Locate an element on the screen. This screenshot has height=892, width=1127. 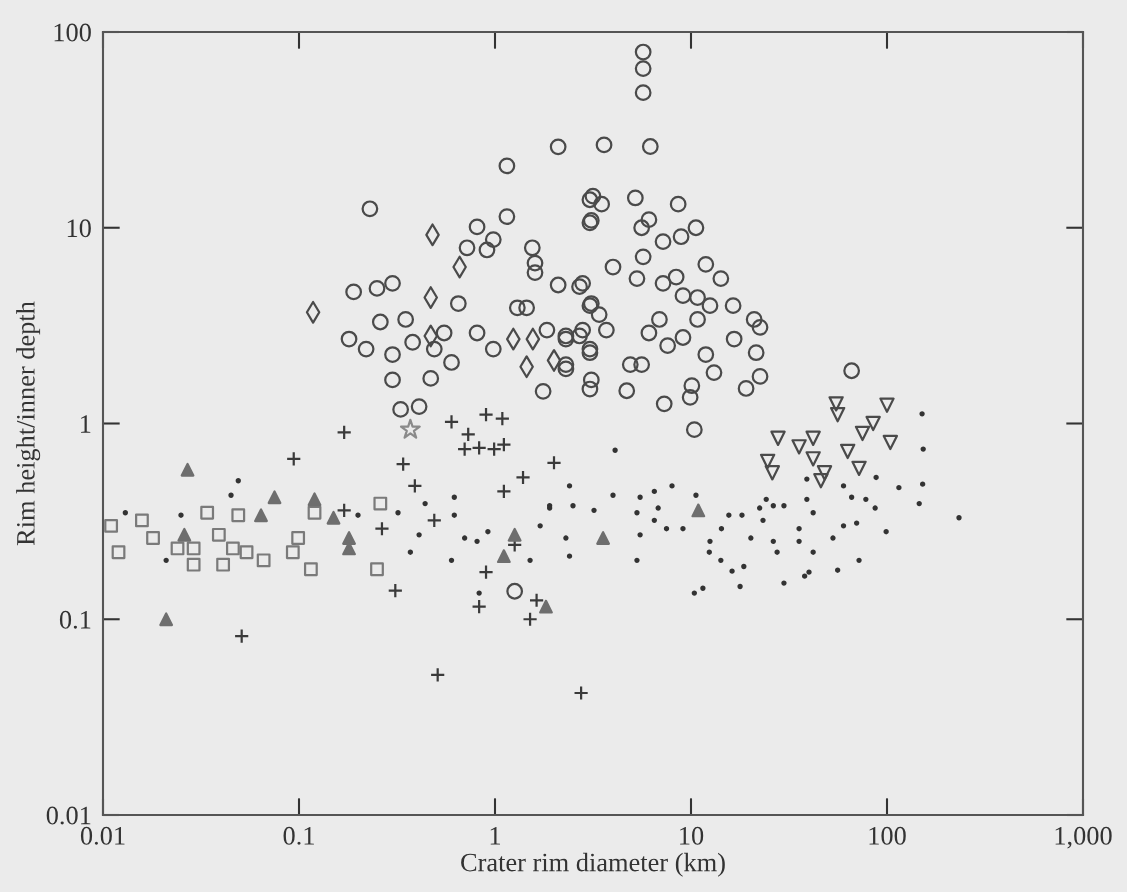
x-tick-label: 0.01 is located at coordinates (102, 835).